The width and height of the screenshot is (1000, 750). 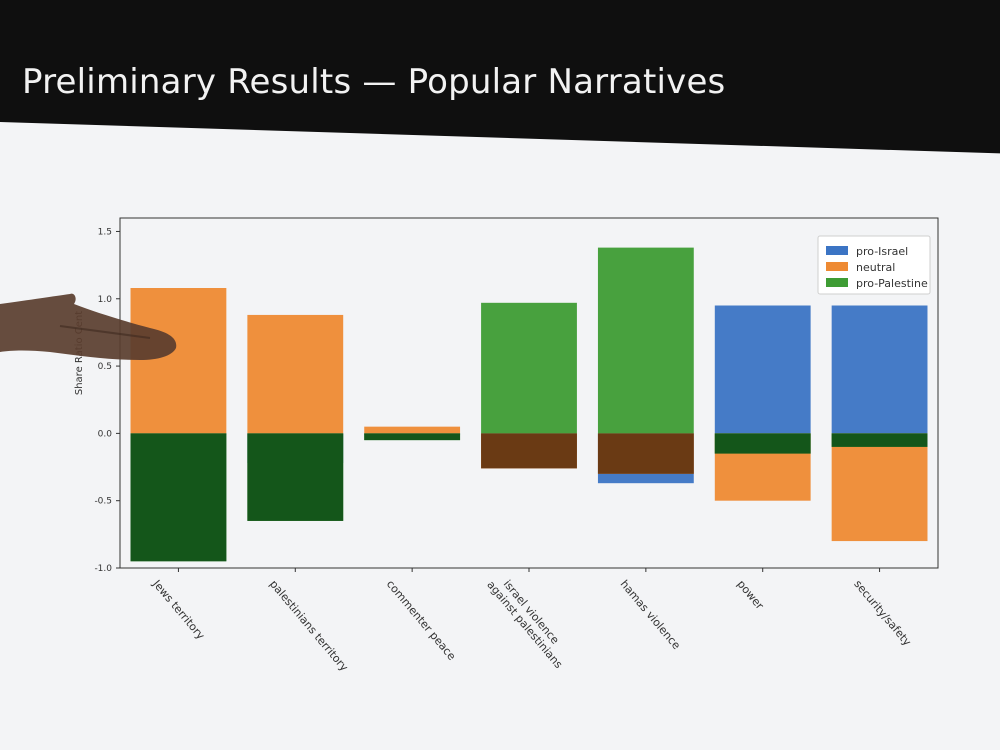 What do you see at coordinates (309, 626) in the screenshot?
I see `x-tick-label: palestinians territory` at bounding box center [309, 626].